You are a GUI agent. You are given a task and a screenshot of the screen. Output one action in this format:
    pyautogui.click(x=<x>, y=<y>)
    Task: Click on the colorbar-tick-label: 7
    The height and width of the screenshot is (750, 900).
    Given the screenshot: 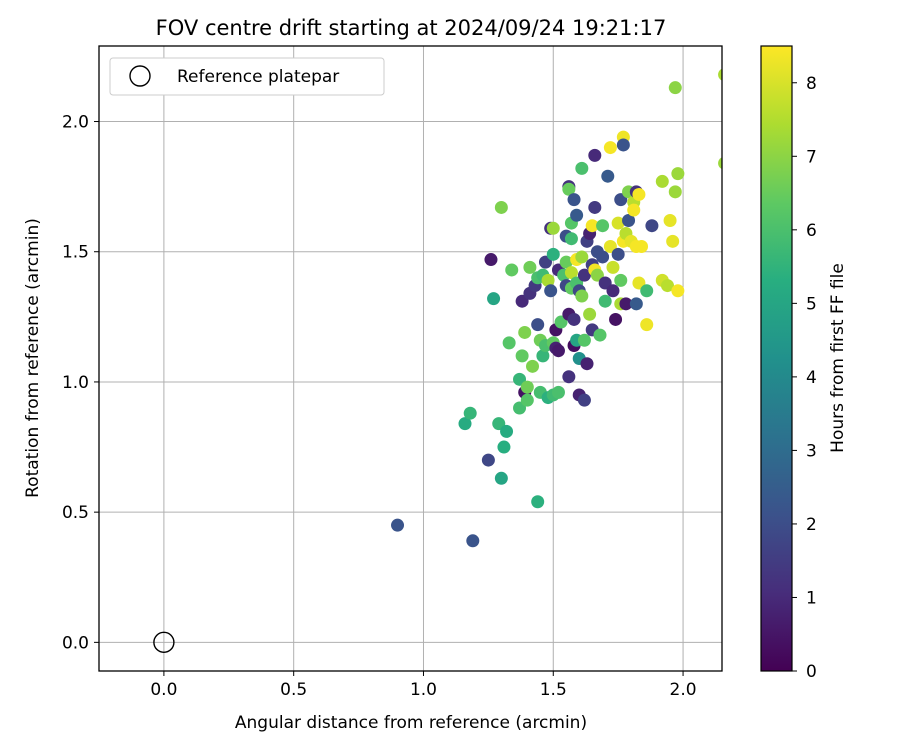 What is the action you would take?
    pyautogui.click(x=811, y=157)
    